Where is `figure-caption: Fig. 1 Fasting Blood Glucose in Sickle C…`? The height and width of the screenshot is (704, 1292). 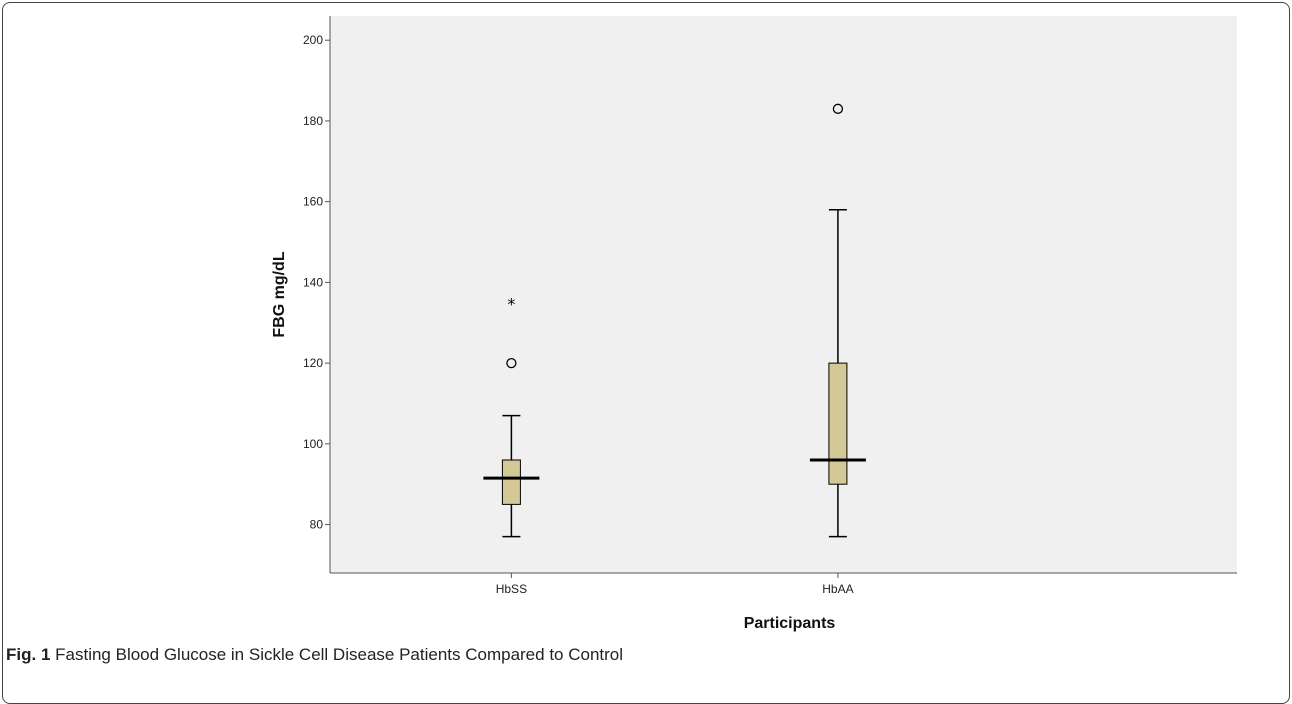 figure-caption: Fig. 1 Fasting Blood Glucose in Sickle C… is located at coordinates (314, 655).